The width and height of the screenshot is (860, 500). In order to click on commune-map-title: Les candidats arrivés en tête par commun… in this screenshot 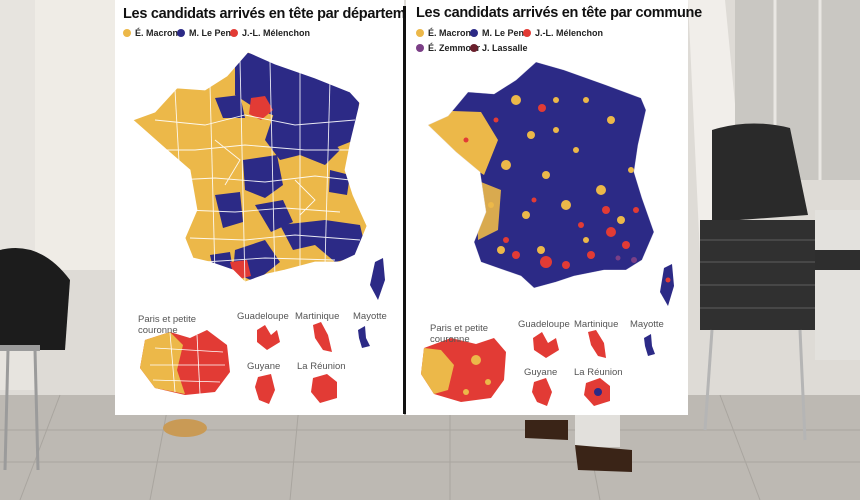, I will do `click(559, 13)`.